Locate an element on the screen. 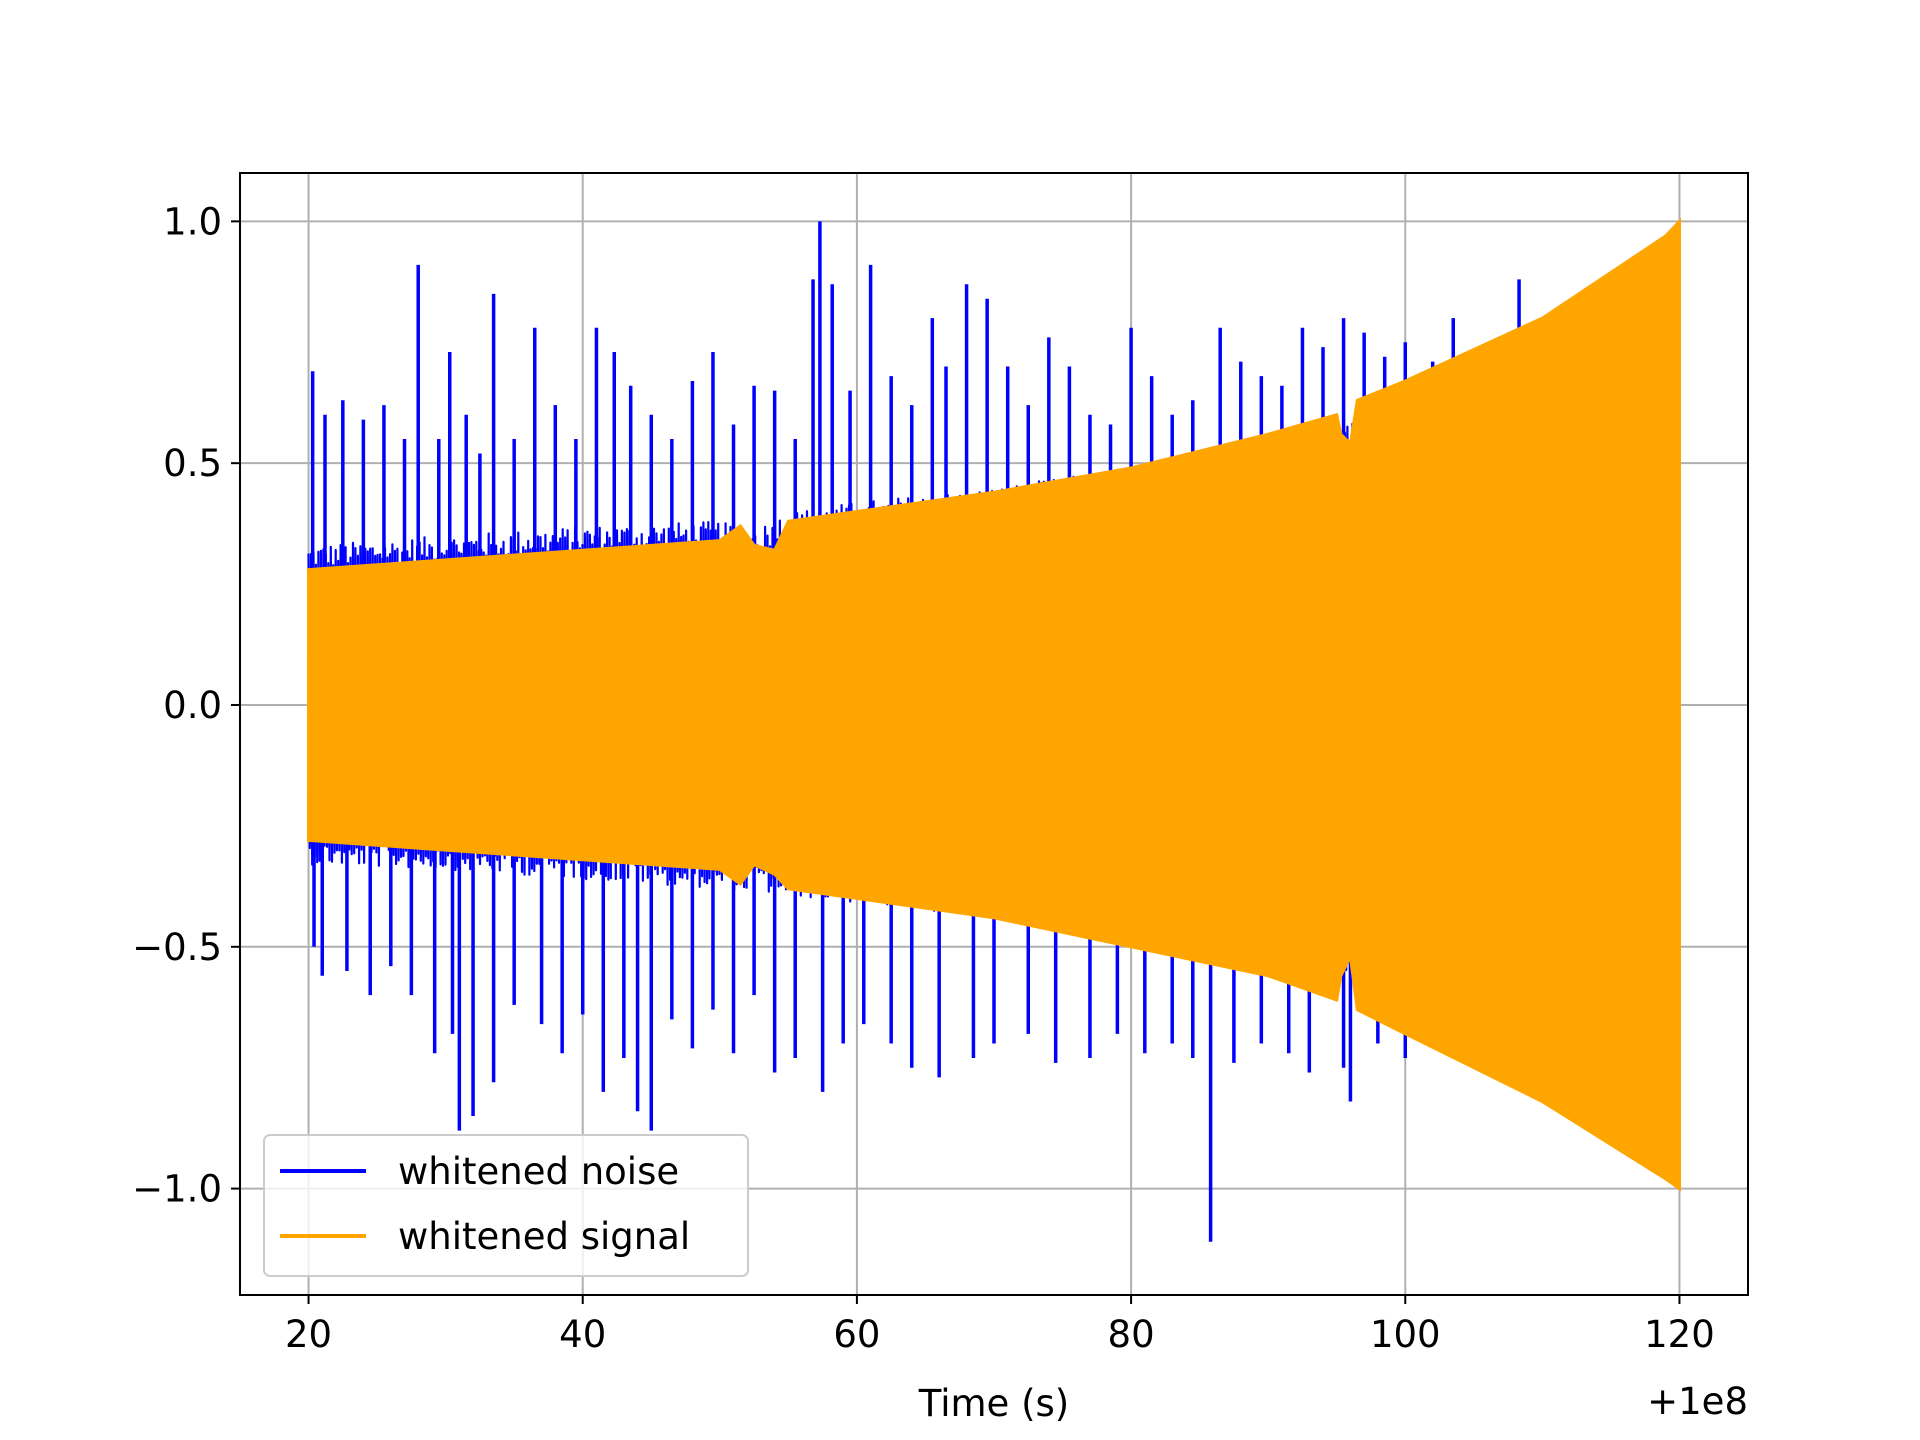  legend-frame is located at coordinates (506, 1205).